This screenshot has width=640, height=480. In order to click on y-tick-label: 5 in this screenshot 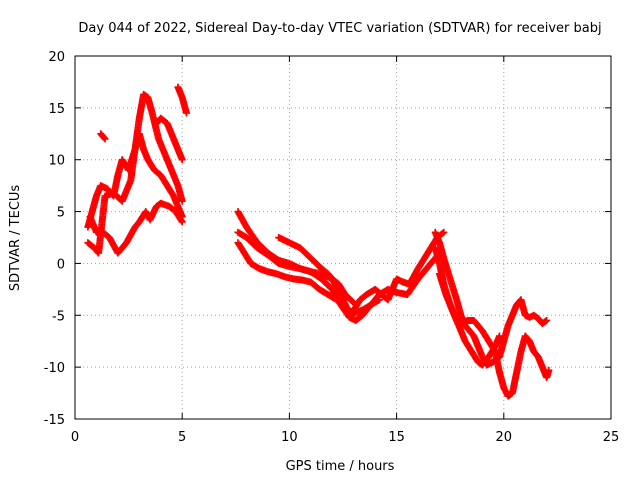, I will do `click(61, 213)`.